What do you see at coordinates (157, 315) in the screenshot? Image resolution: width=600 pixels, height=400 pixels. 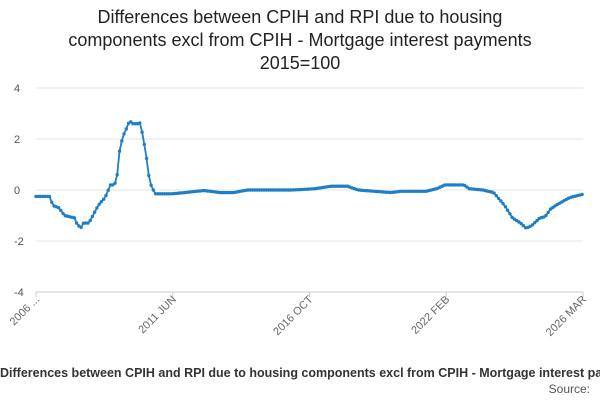 I see `x-tick-label: 2011 JUN` at bounding box center [157, 315].